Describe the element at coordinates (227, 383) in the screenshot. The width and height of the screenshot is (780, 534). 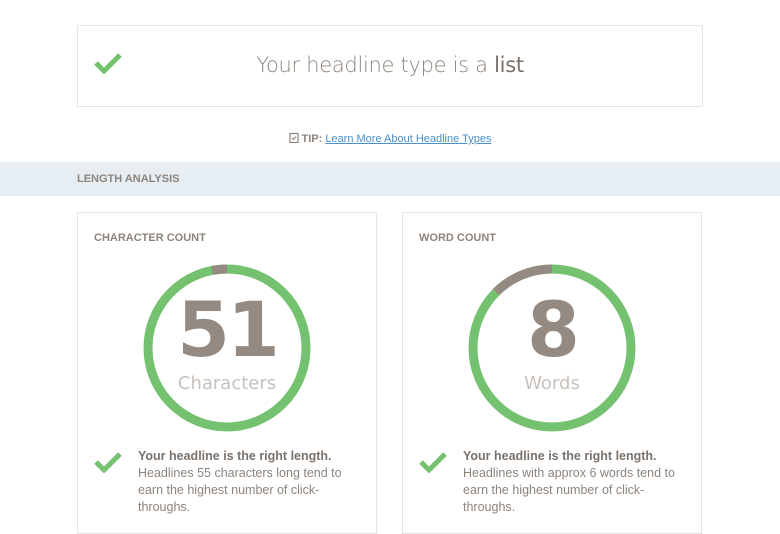
I see `character-count-unit: Characters` at that location.